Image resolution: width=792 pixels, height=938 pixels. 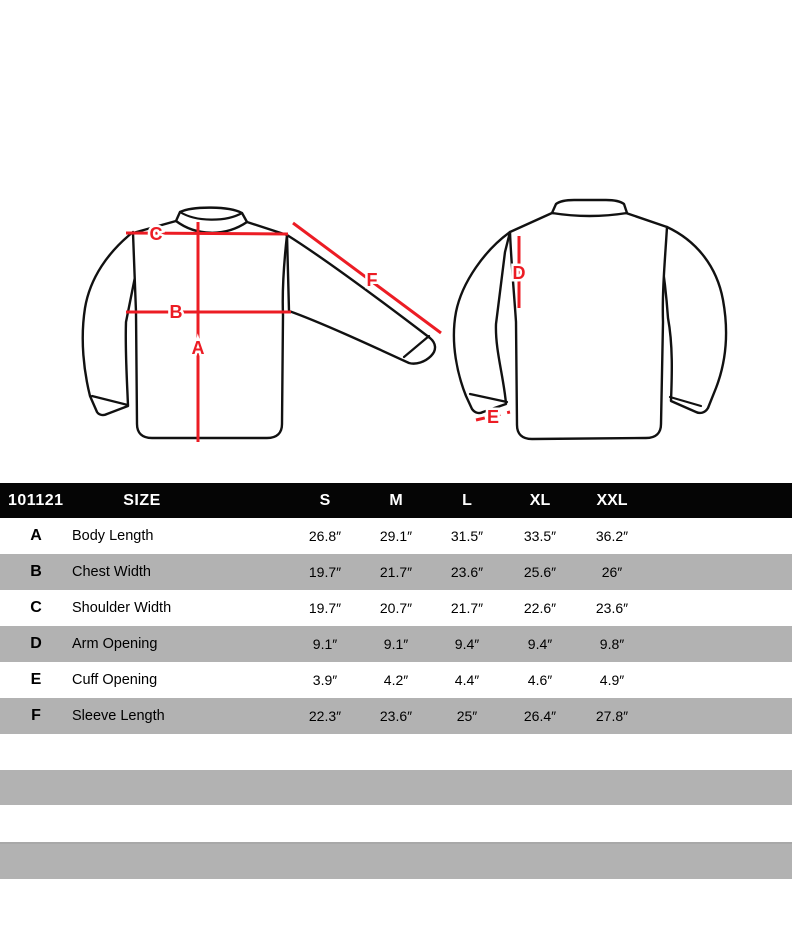 I want to click on row-value-l: 23.6″, so click(x=467, y=572).